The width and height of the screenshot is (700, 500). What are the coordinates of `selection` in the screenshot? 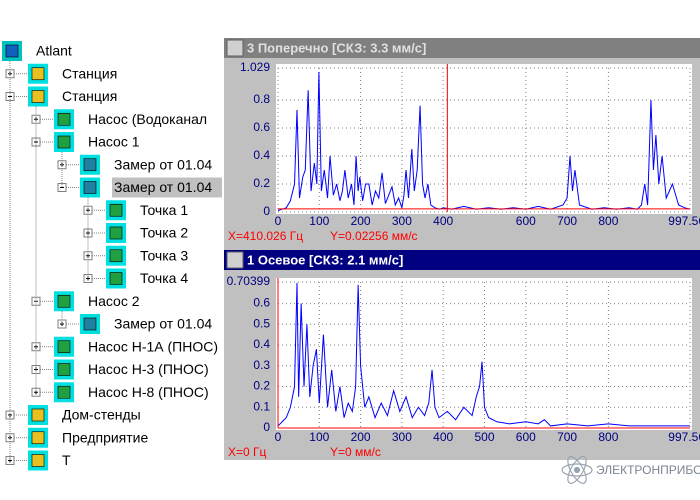 It's located at (167, 187).